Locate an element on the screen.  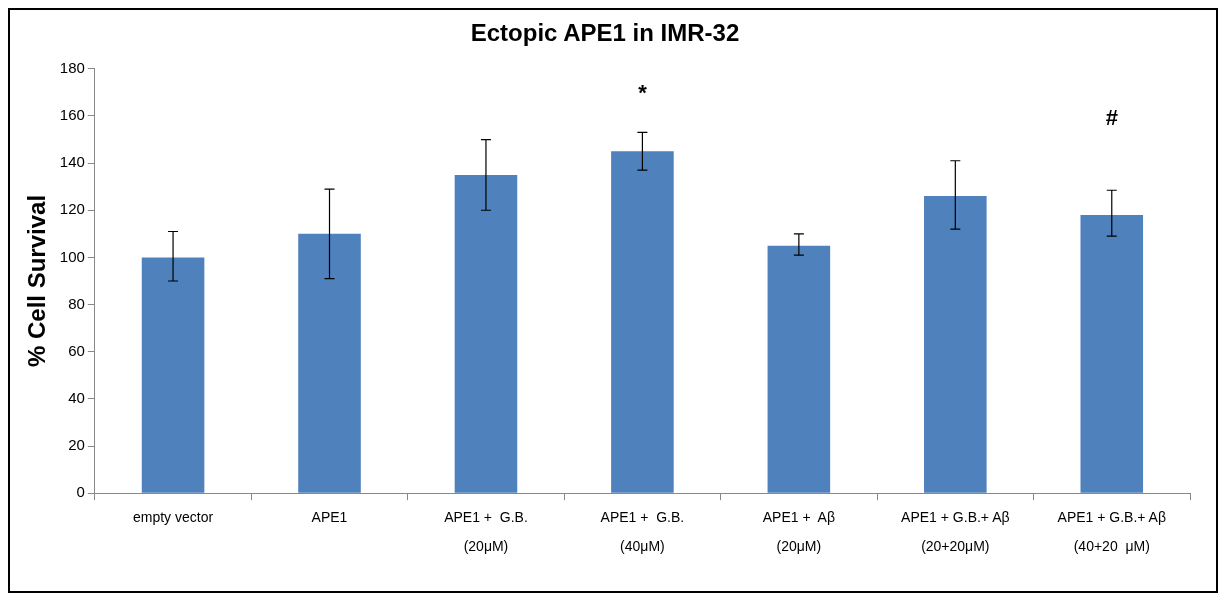
x-tick-label: APE1 + Aβ (20μM) is located at coordinates (798, 531).